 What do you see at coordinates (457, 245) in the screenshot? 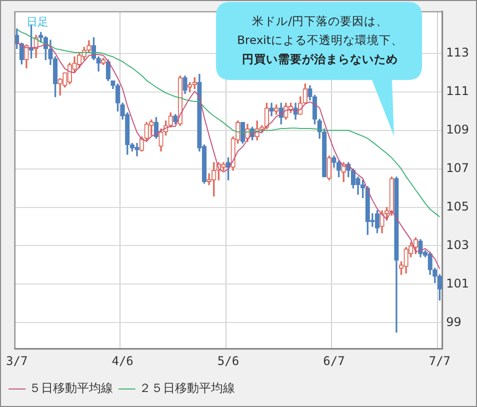
I see `y-tick-label: 103` at bounding box center [457, 245].